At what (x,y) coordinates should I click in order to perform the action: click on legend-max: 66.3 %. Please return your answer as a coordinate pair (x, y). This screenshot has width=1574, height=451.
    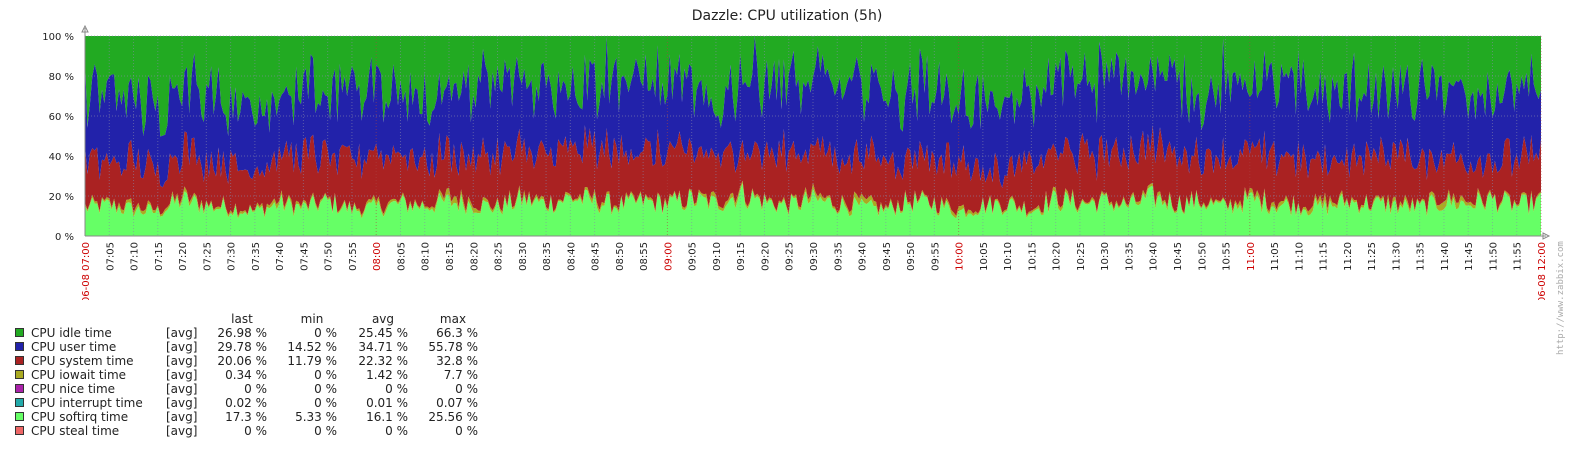
    Looking at the image, I should click on (457, 333).